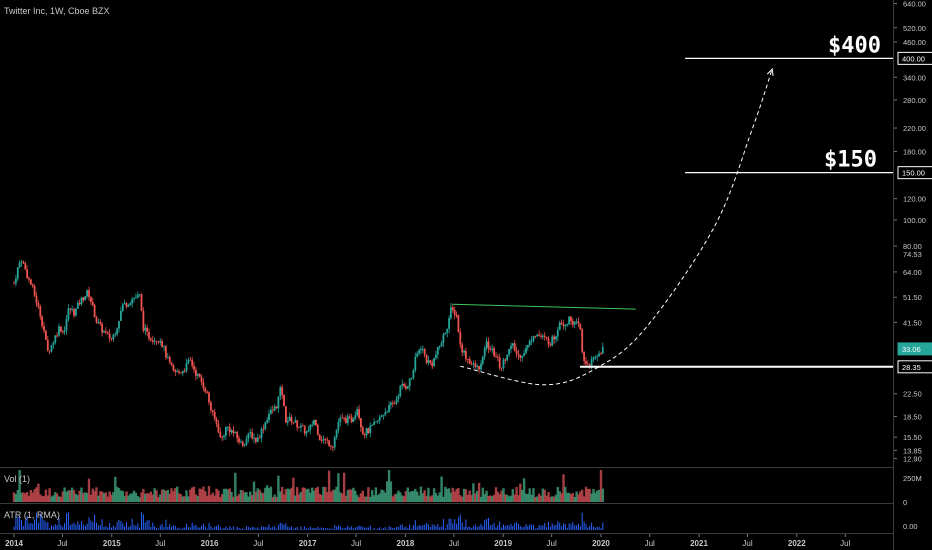 The width and height of the screenshot is (932, 550). I want to click on volume-pane, so click(308, 486).